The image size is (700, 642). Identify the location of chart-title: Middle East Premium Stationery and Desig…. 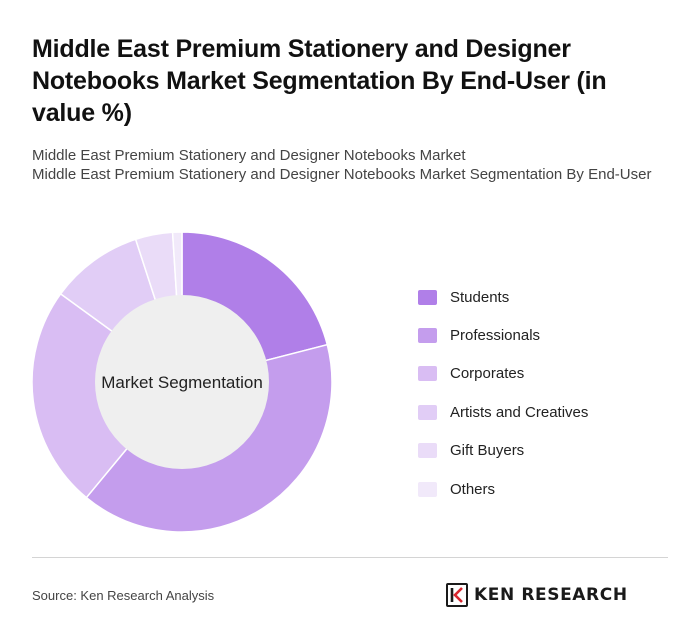
(319, 81).